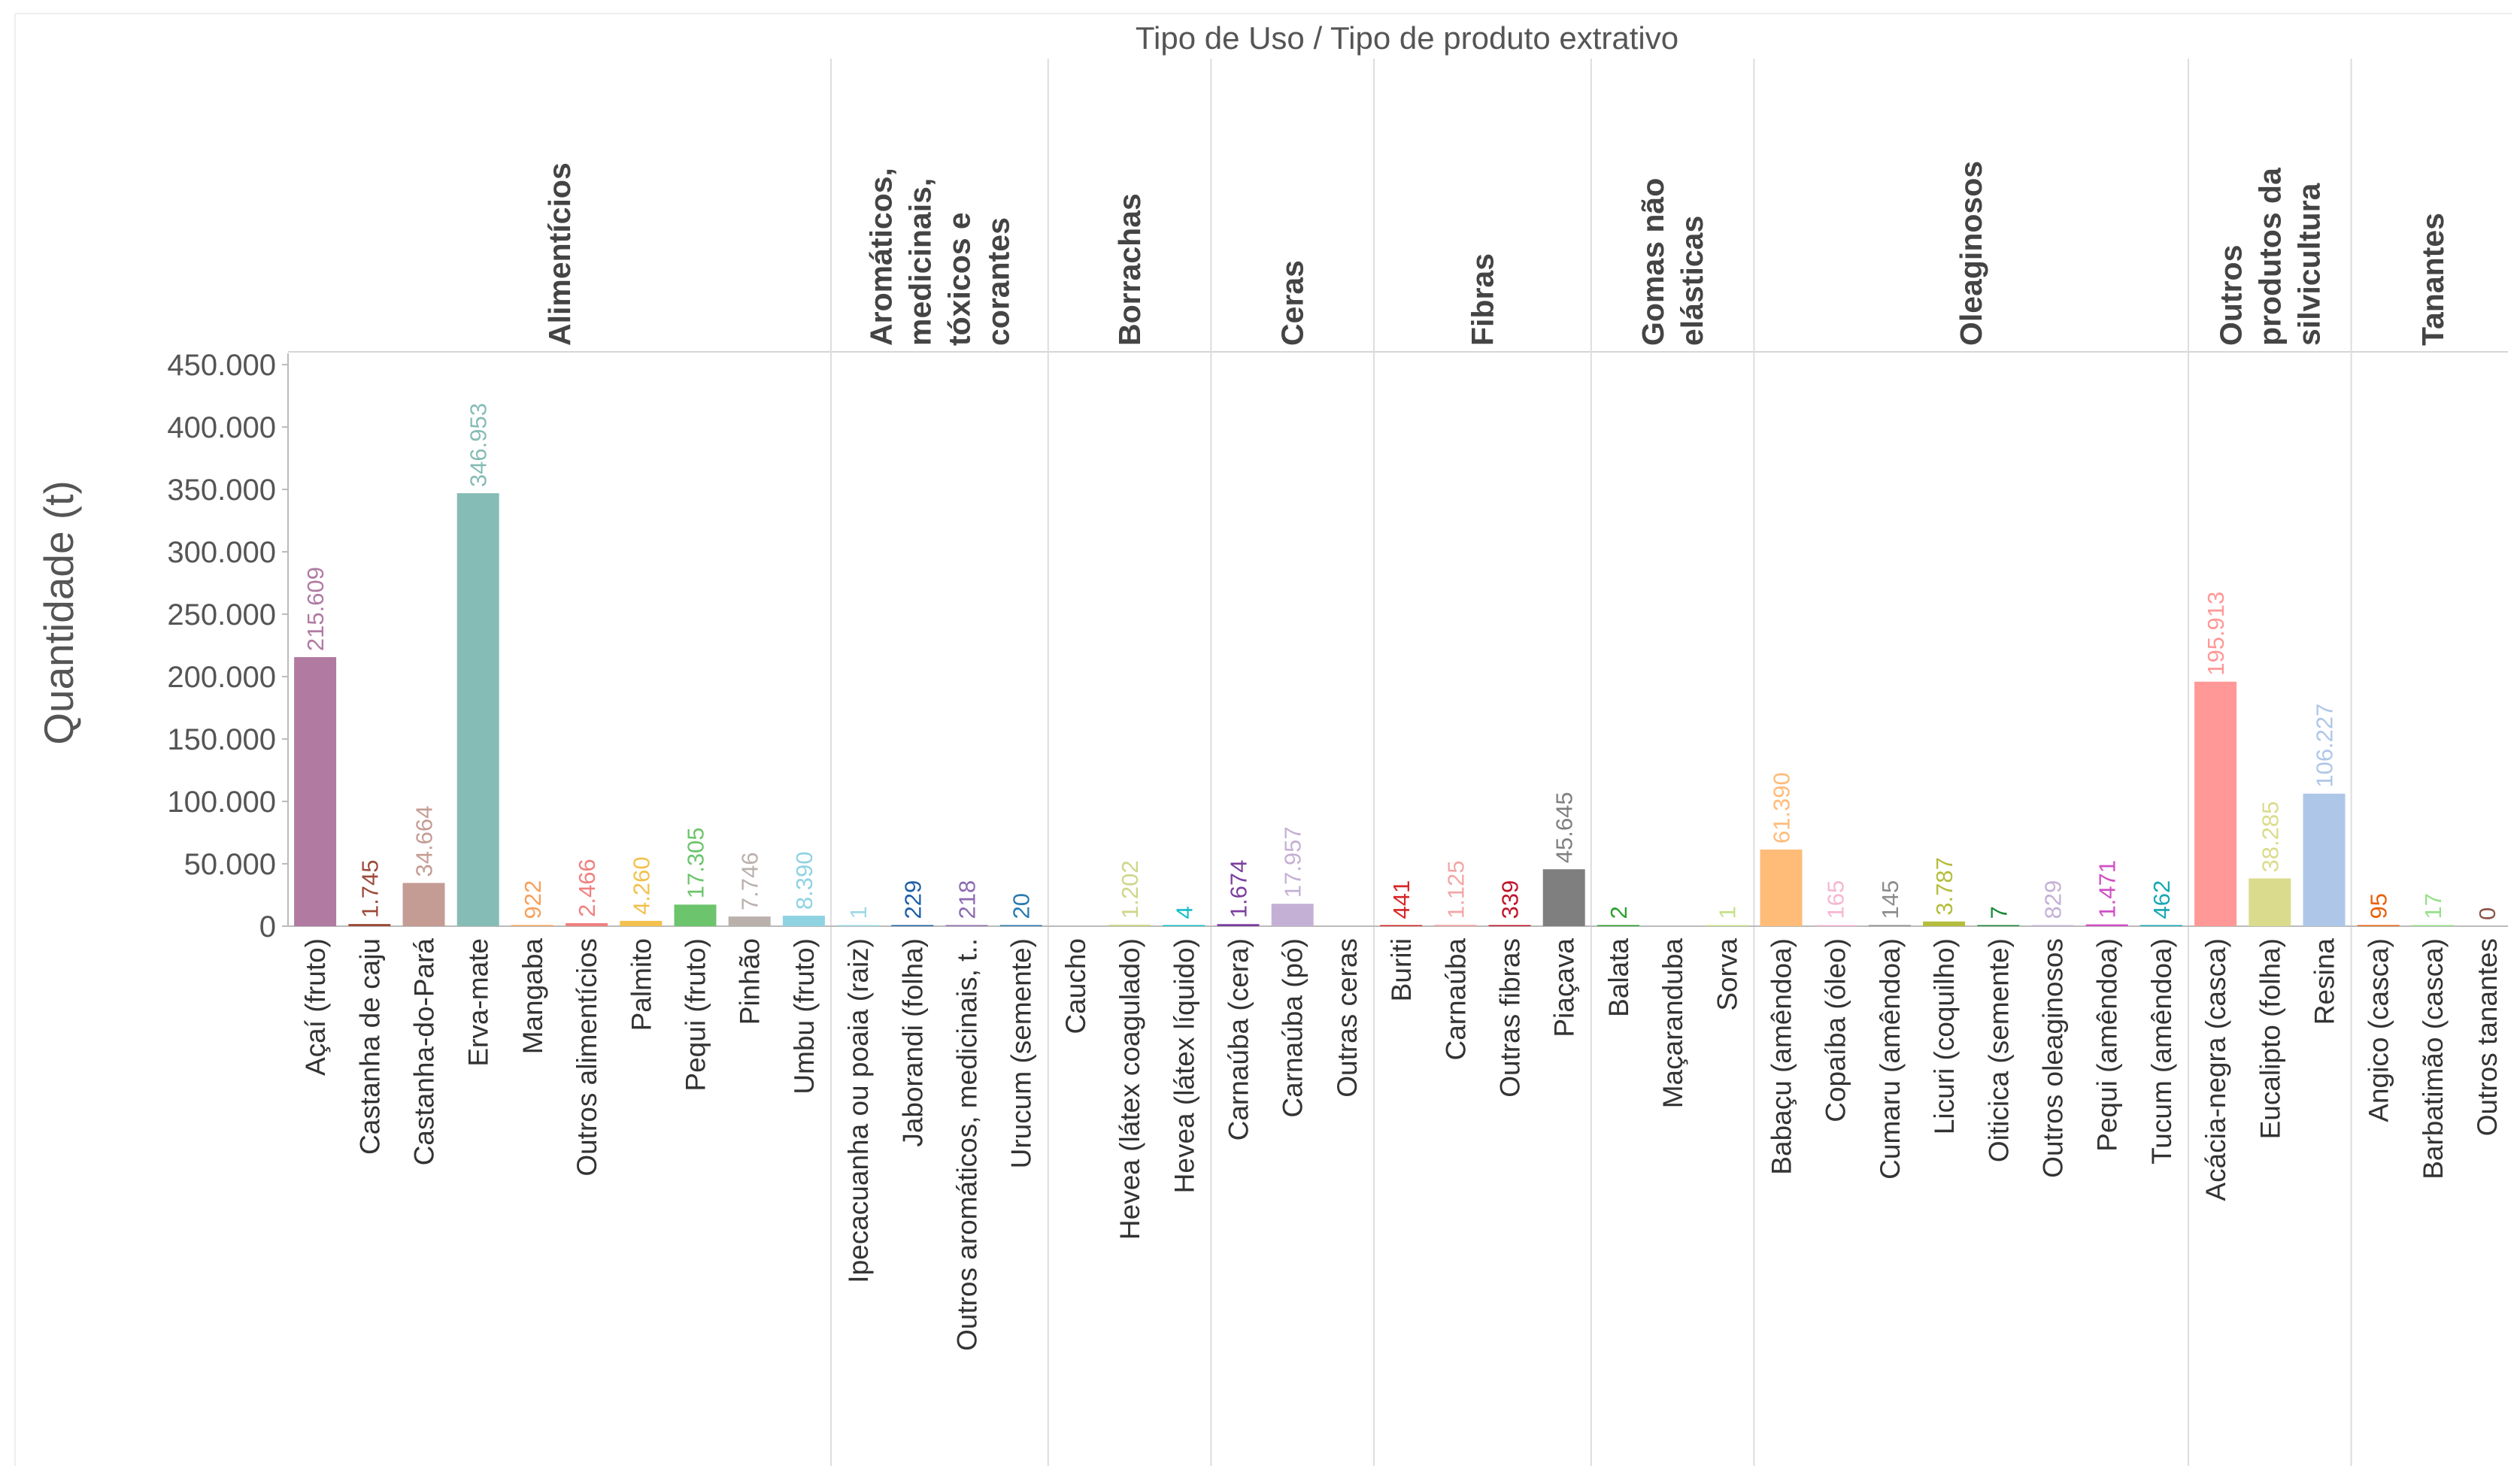 This screenshot has width=2520, height=1478. Describe the element at coordinates (2053, 1058) in the screenshot. I see `category-label: Outros oleaginosos` at that location.